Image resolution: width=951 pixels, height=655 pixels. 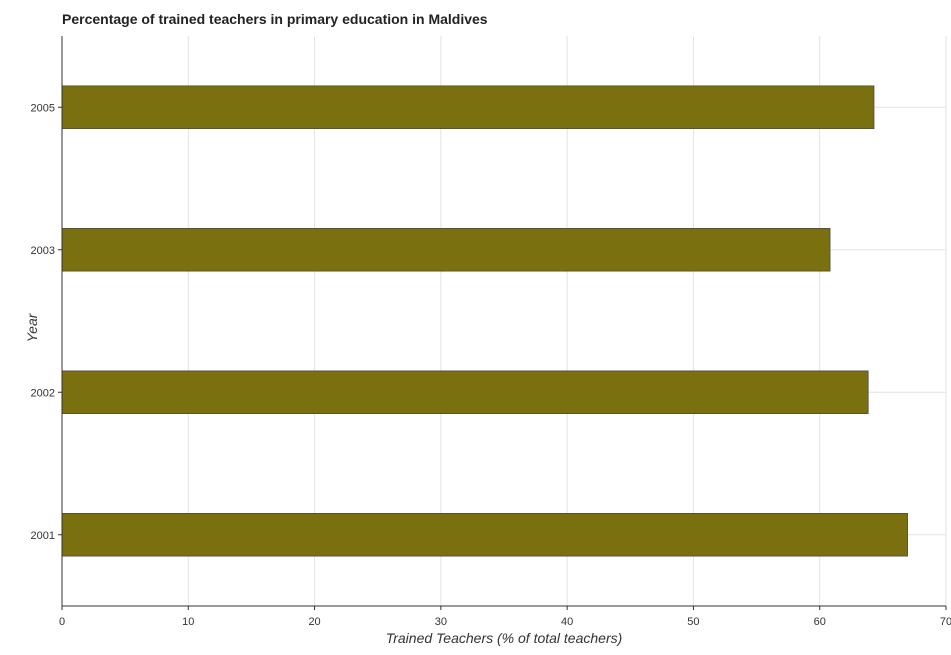 What do you see at coordinates (62, 622) in the screenshot?
I see `x-tick-label: 0` at bounding box center [62, 622].